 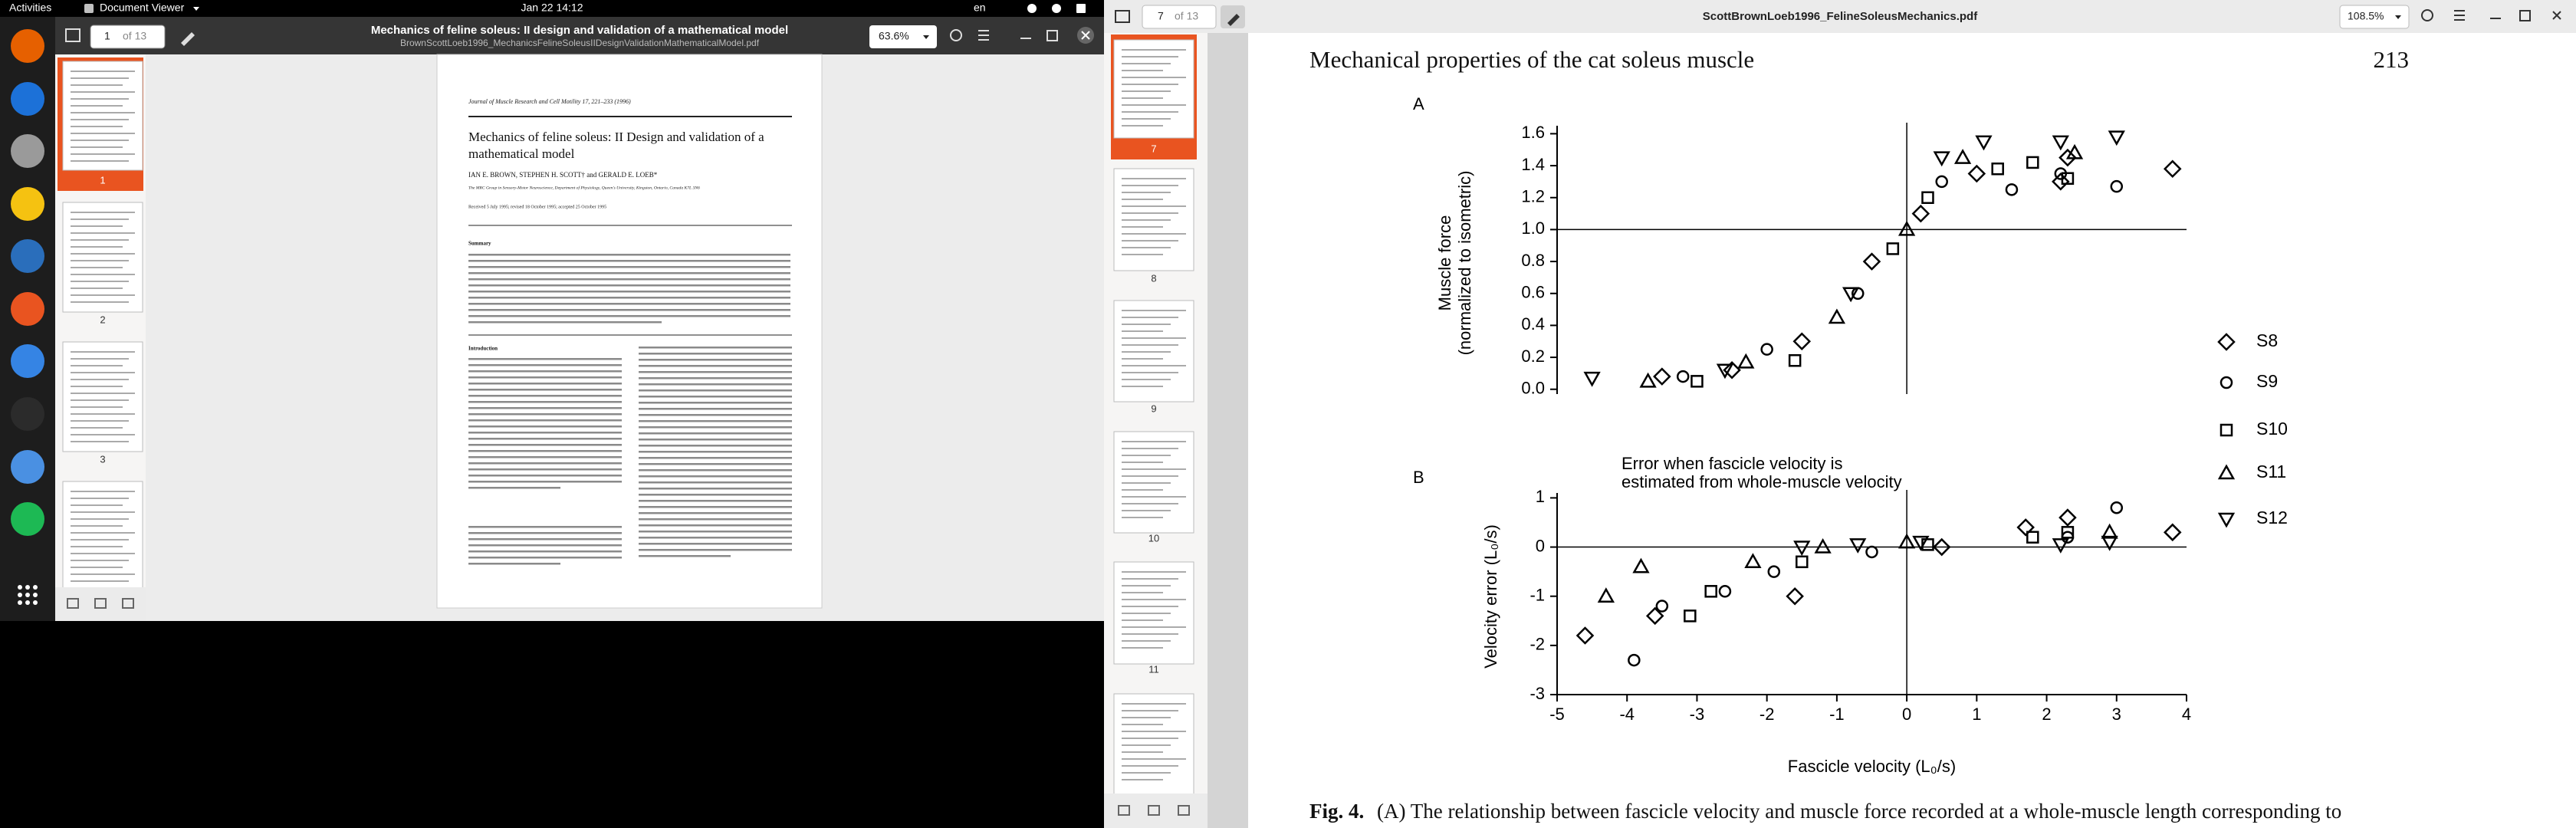 What do you see at coordinates (2226, 383) in the screenshot?
I see `legend-marker` at bounding box center [2226, 383].